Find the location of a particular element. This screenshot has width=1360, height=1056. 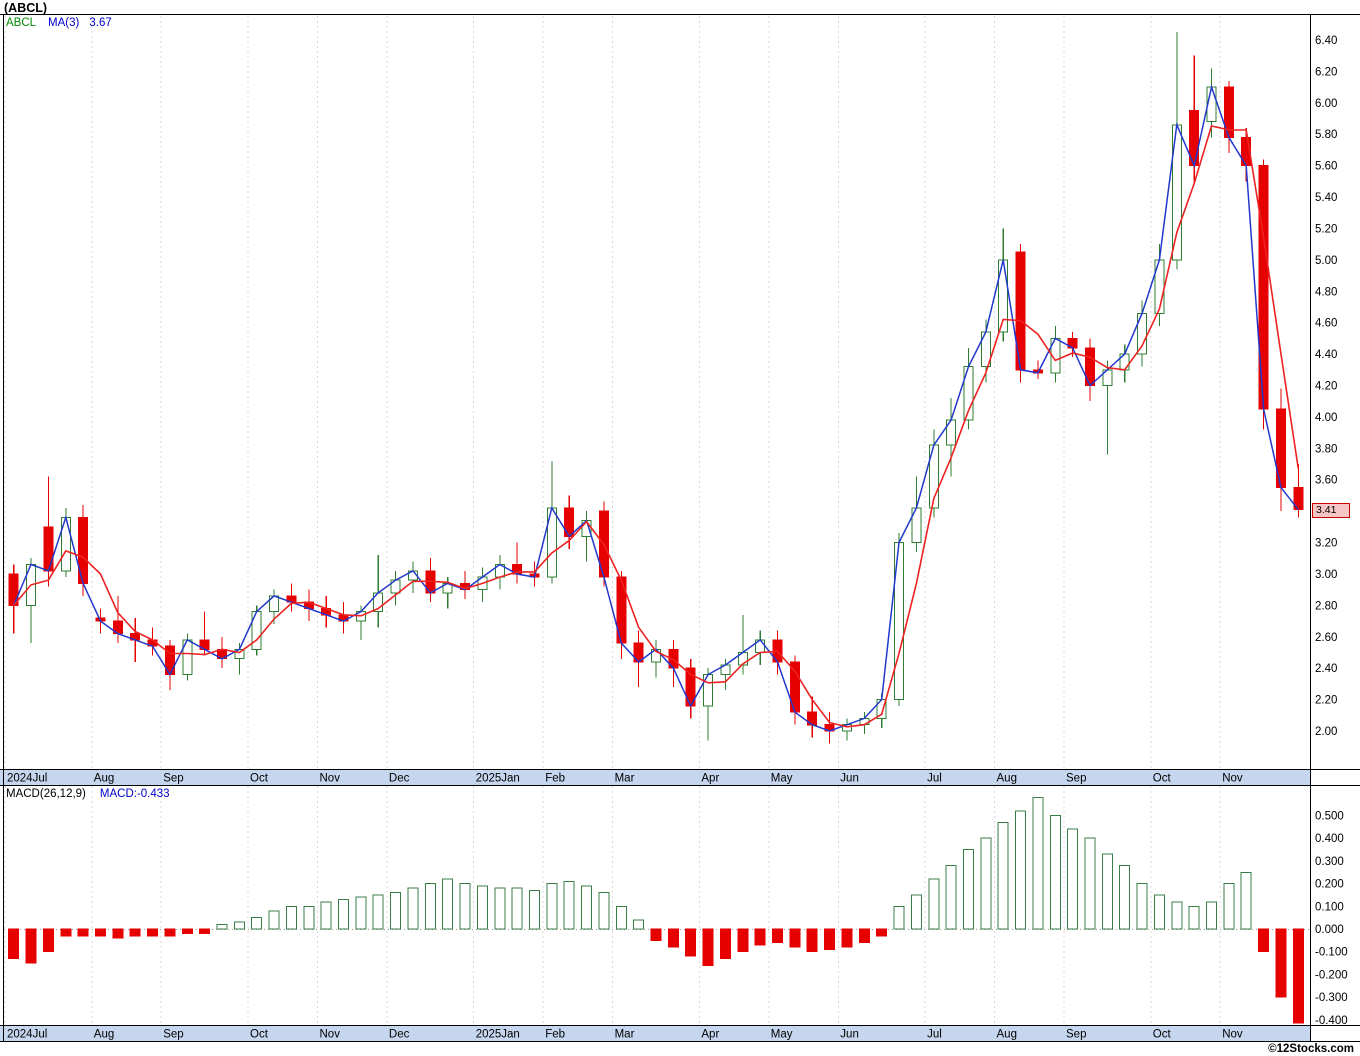

svg-text: 3.00 is located at coordinates (1326, 575).